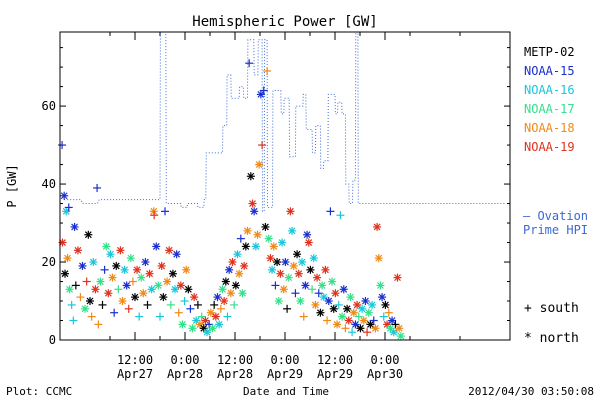 The image size is (600, 400). Describe the element at coordinates (135, 374) in the screenshot. I see `x-tick-date-label: Apr27` at that location.